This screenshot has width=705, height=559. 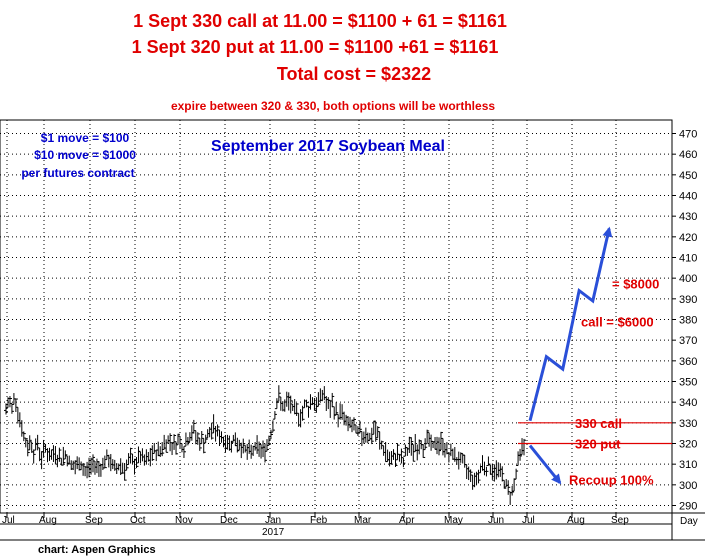 What do you see at coordinates (598, 444) in the screenshot?
I see `strike-label: 320 put` at bounding box center [598, 444].